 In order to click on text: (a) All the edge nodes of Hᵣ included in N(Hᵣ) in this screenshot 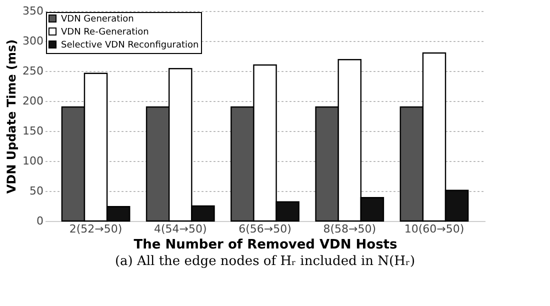, I will do `click(265, 261)`.